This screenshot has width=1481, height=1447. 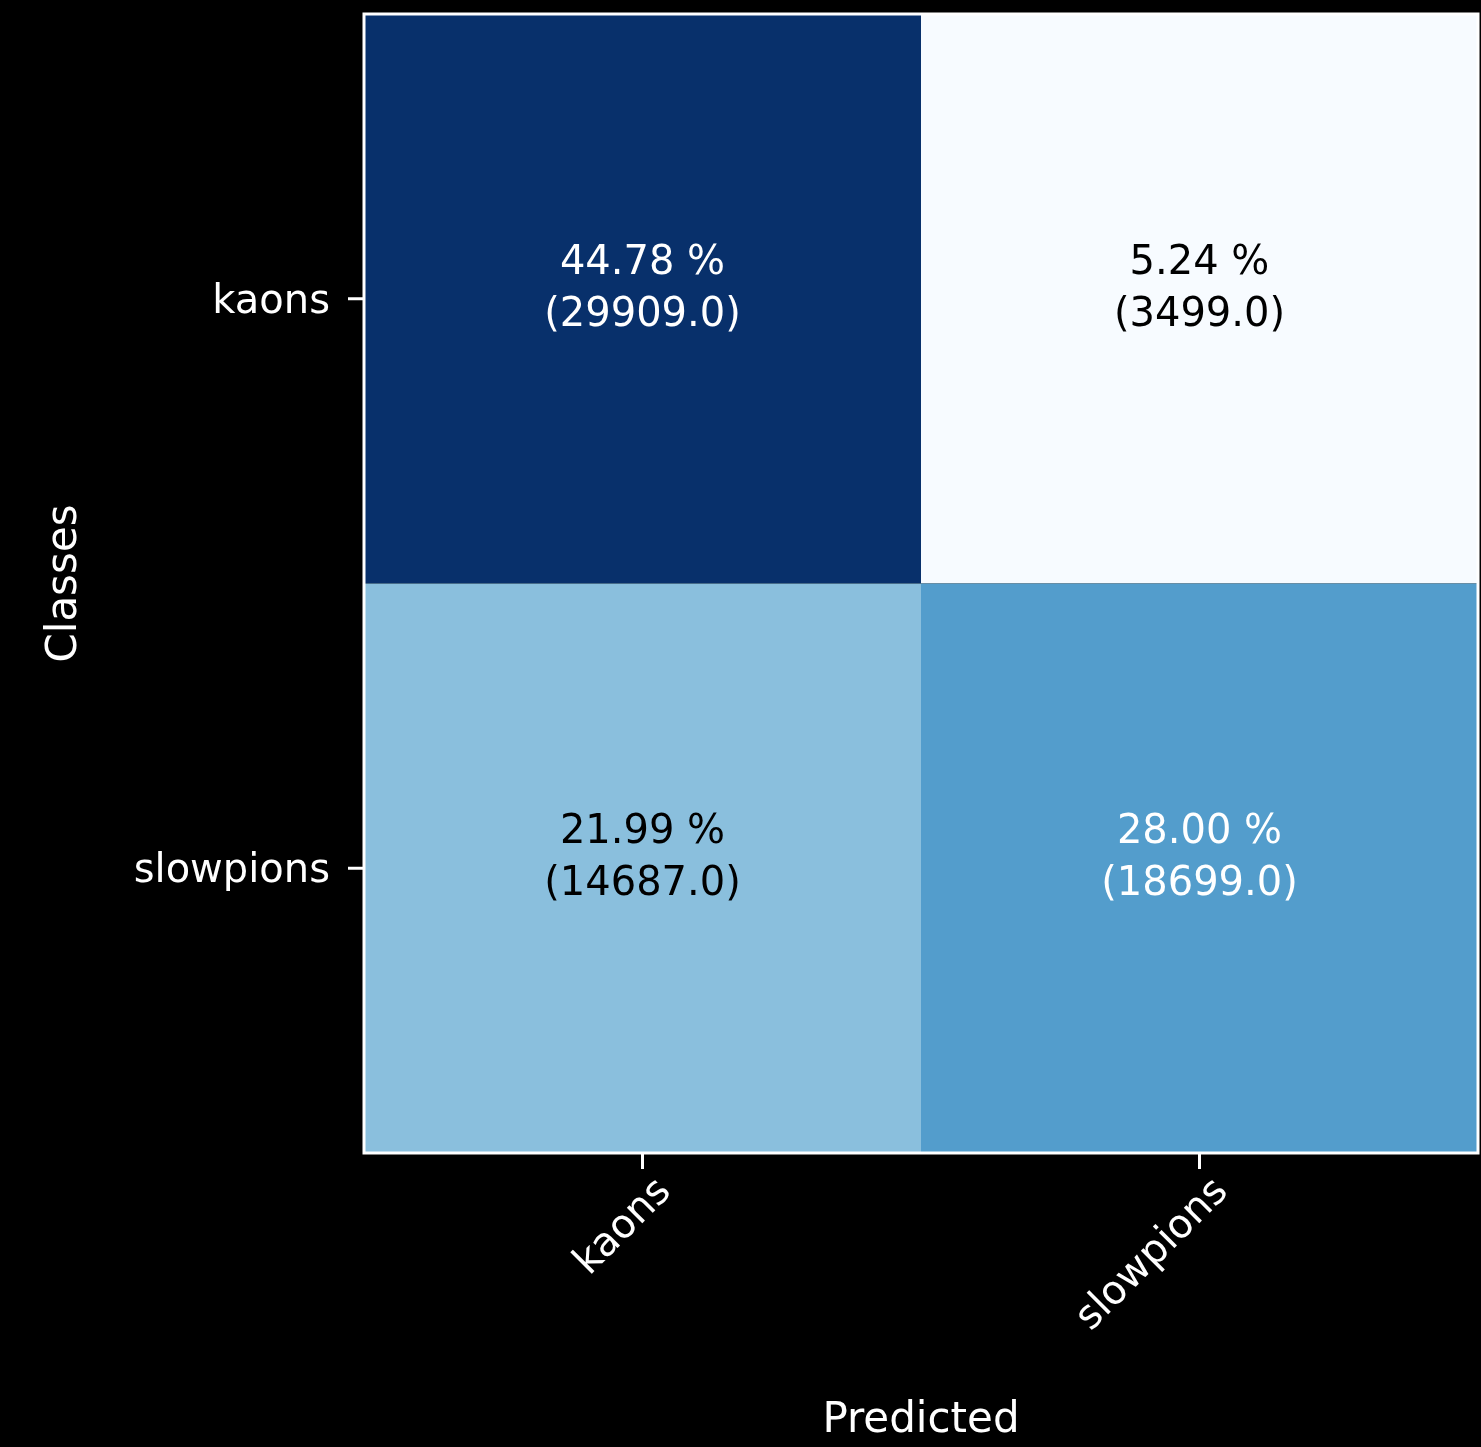 I want to click on x-axis-title: Predicted, so click(x=921, y=1417).